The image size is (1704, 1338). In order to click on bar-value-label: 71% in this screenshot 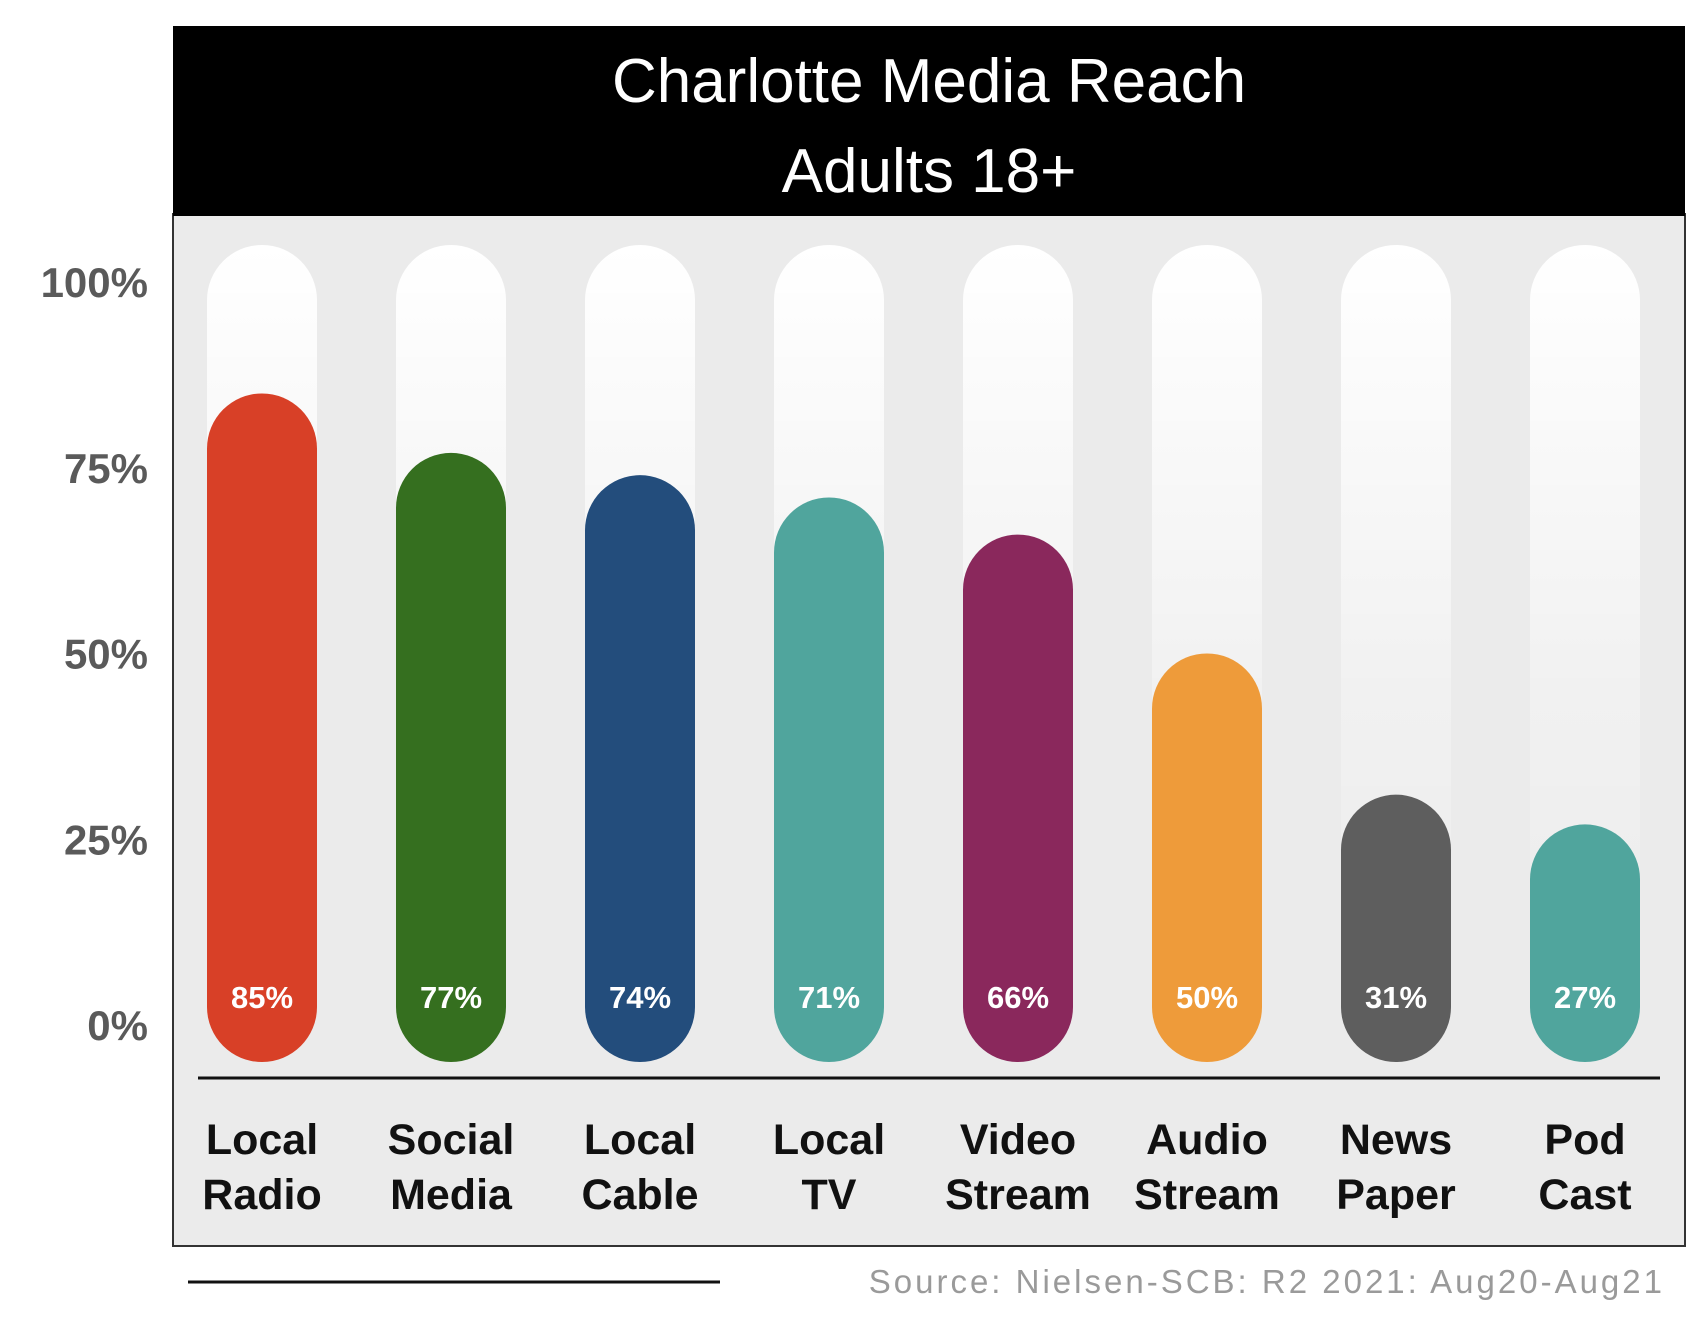, I will do `click(829, 997)`.